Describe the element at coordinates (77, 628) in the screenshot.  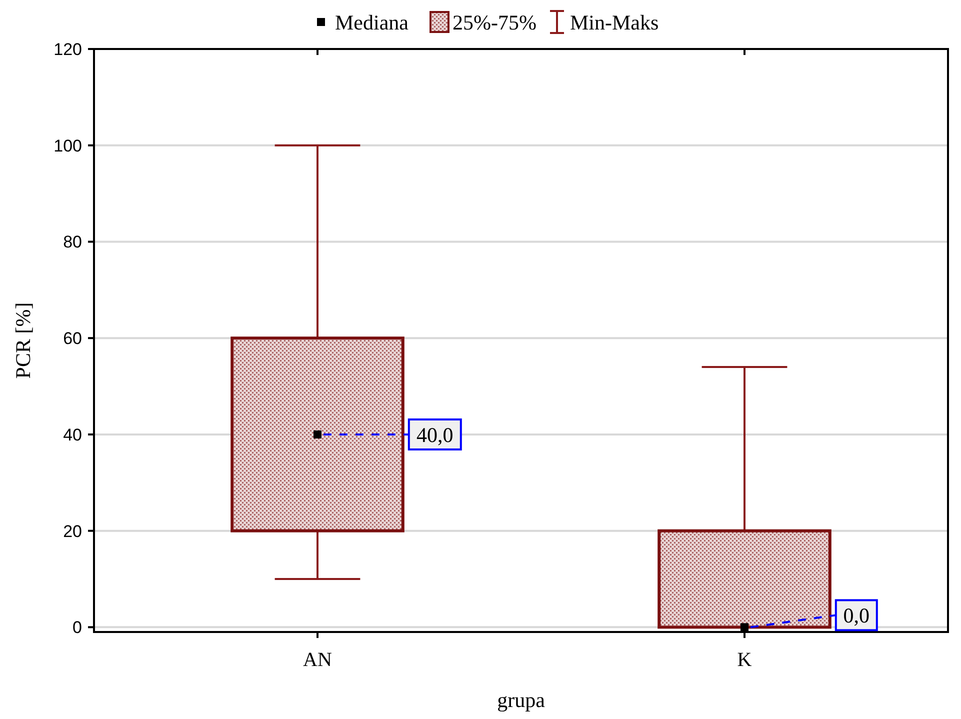
I see `y-tick-label: 0` at that location.